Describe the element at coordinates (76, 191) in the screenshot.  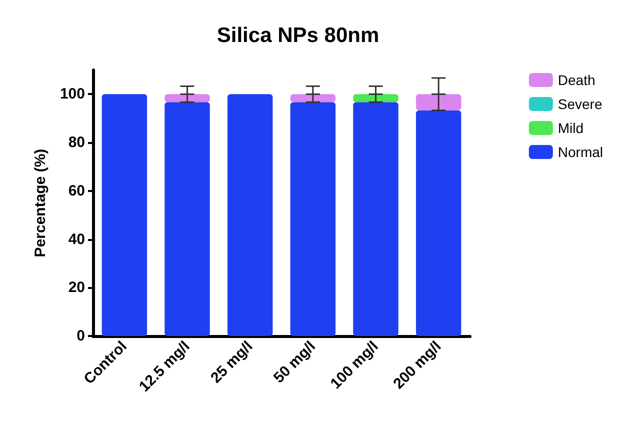
I see `y-tick-label: 60` at that location.